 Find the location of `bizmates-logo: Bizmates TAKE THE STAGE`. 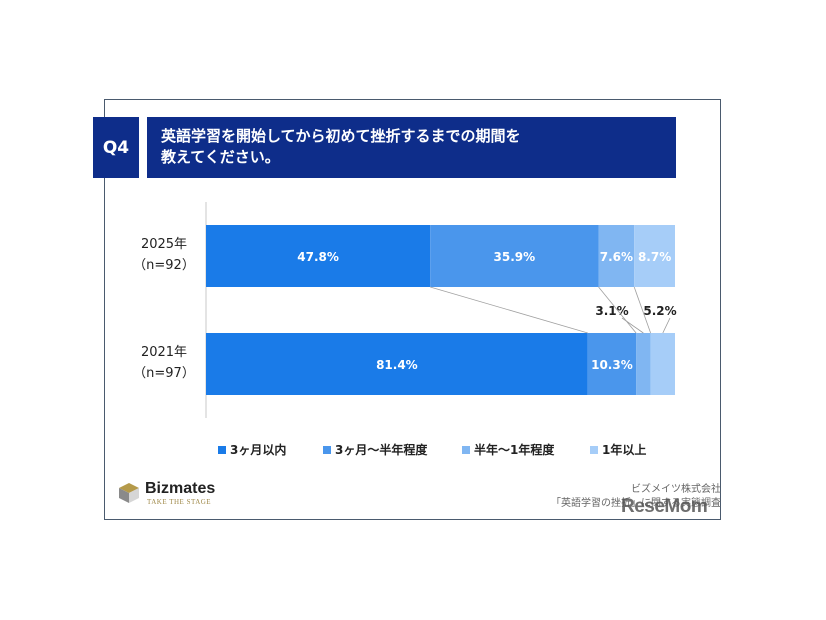

bizmates-logo: Bizmates TAKE THE STAGE is located at coordinates (172, 493).